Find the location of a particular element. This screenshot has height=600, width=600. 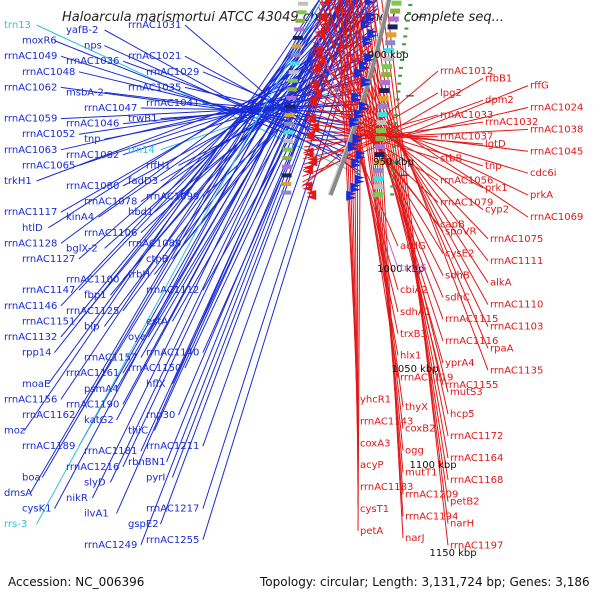

scale-label: 1150 kbp is located at coordinates (453, 553).